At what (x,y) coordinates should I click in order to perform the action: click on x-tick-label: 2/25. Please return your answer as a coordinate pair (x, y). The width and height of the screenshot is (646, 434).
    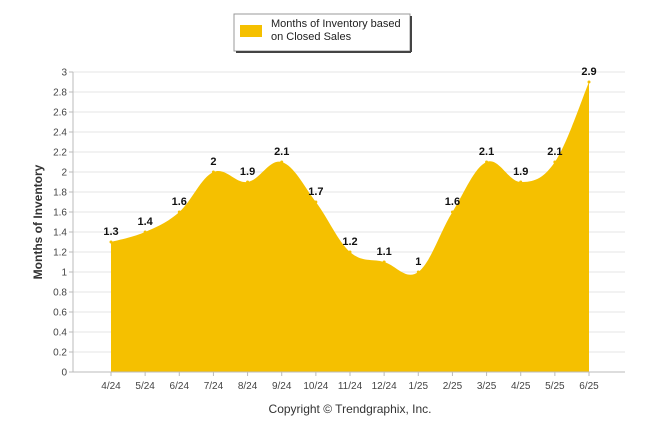
    Looking at the image, I should click on (453, 386).